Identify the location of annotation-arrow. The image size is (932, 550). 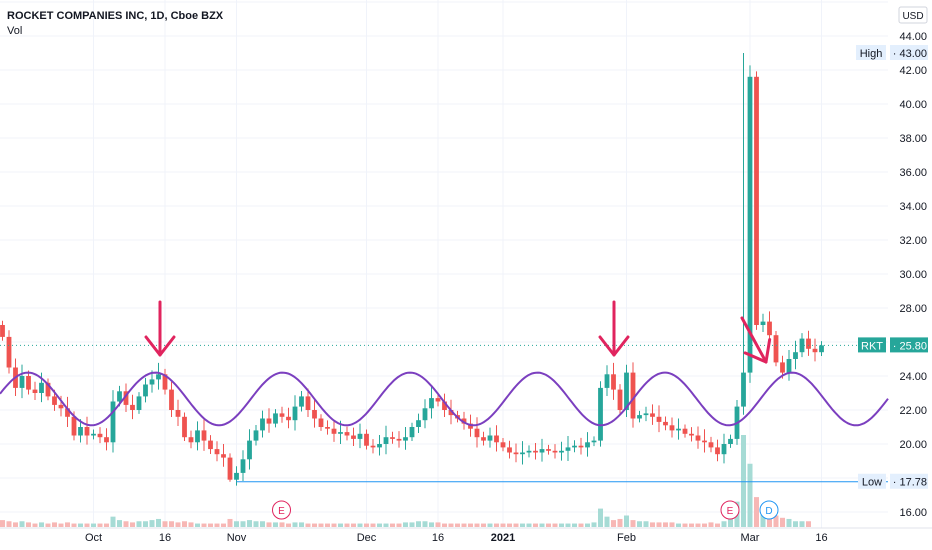
(614, 328).